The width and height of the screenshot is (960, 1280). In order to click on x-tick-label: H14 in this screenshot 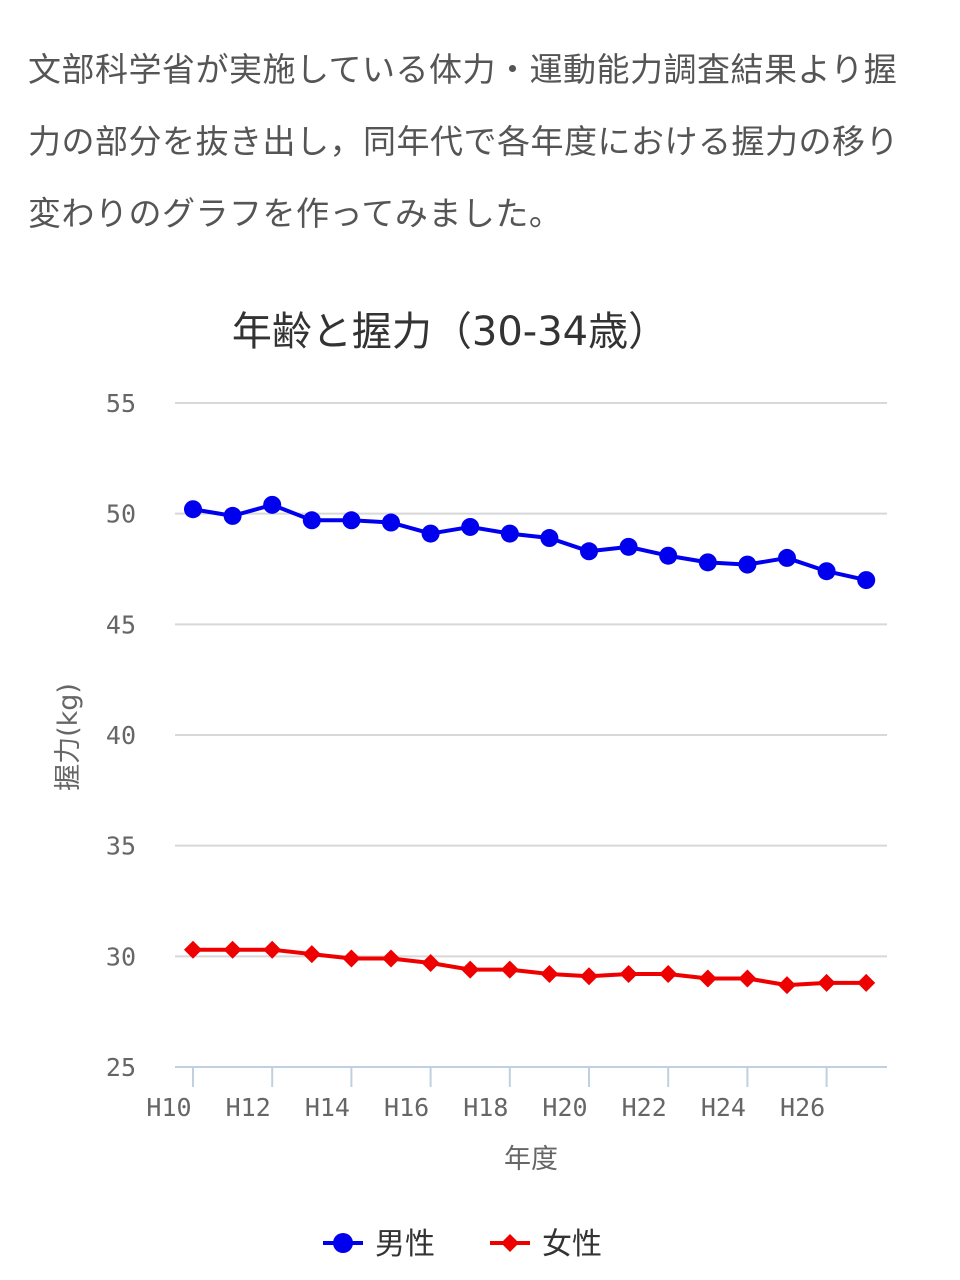, I will do `click(327, 1107)`.